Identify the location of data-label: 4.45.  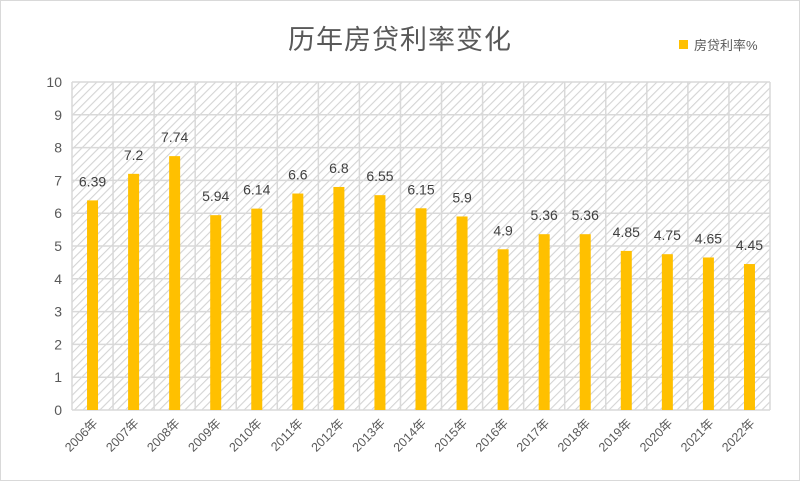
(749, 245).